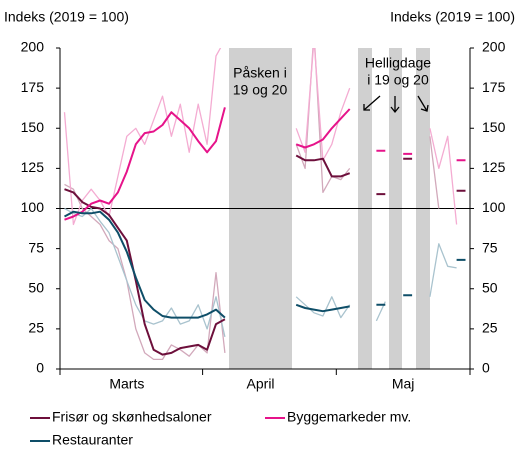  What do you see at coordinates (494, 87) in the screenshot?
I see `y2-tick-label: 175` at bounding box center [494, 87].